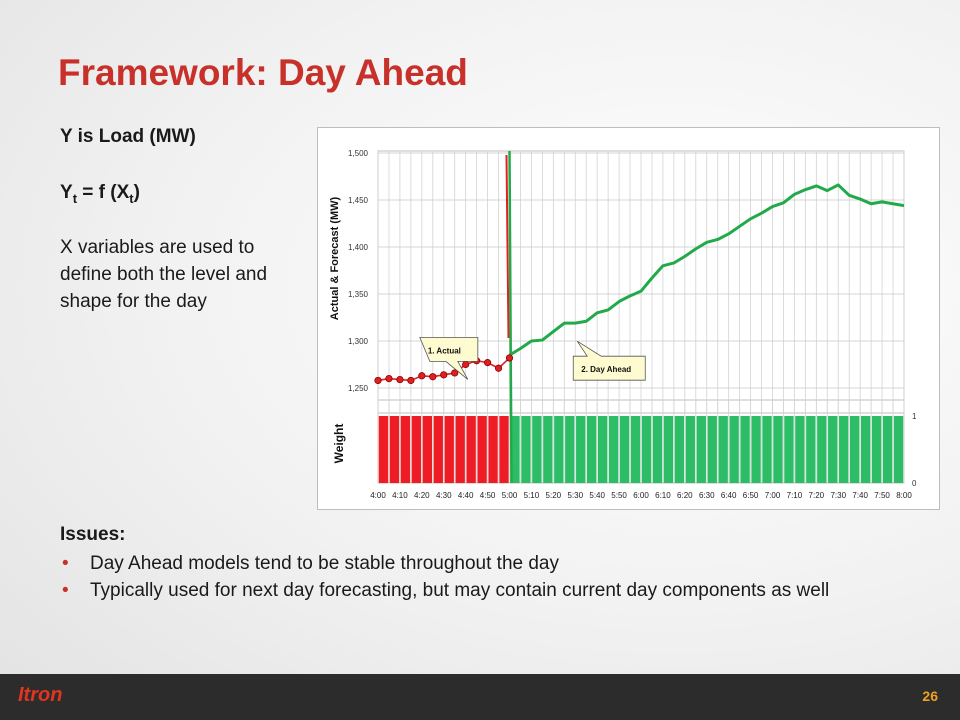 The image size is (960, 720). What do you see at coordinates (444, 495) in the screenshot?
I see `x-tick-label: 4:30` at bounding box center [444, 495].